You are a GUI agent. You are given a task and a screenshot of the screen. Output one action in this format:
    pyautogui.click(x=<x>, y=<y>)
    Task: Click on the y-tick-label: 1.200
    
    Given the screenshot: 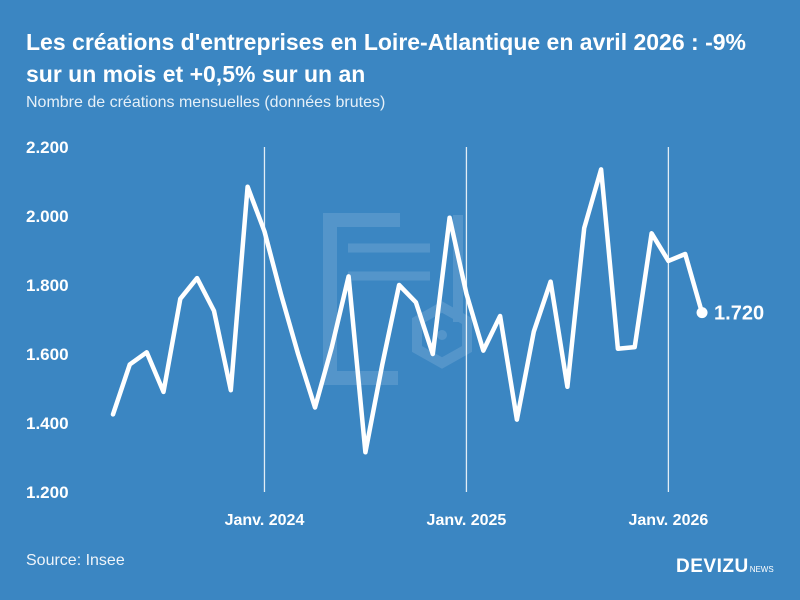 What is the action you would take?
    pyautogui.click(x=47, y=492)
    